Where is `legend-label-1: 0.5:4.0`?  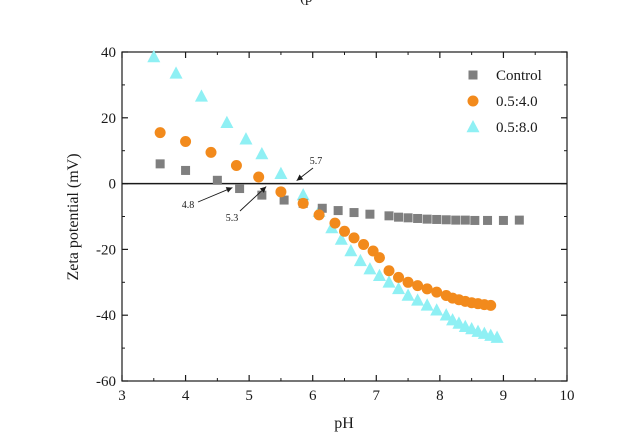
legend-label-1: 0.5:4.0 is located at coordinates (517, 102).